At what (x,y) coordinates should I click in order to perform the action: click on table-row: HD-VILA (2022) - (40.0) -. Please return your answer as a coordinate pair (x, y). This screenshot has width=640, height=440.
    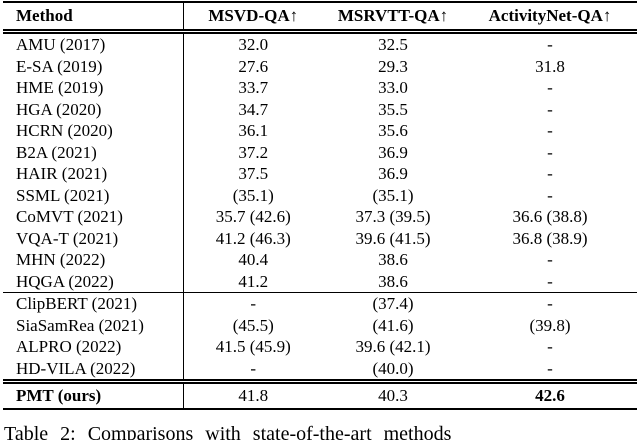
    Looking at the image, I should click on (320, 369).